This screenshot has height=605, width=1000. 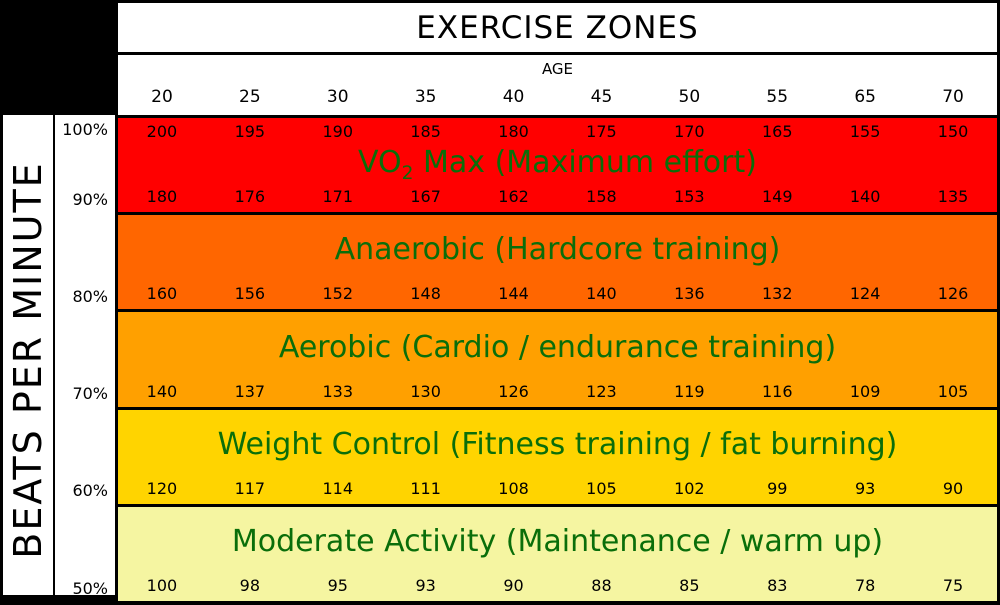 I want to click on bottom-border-bar, so click(x=57, y=600).